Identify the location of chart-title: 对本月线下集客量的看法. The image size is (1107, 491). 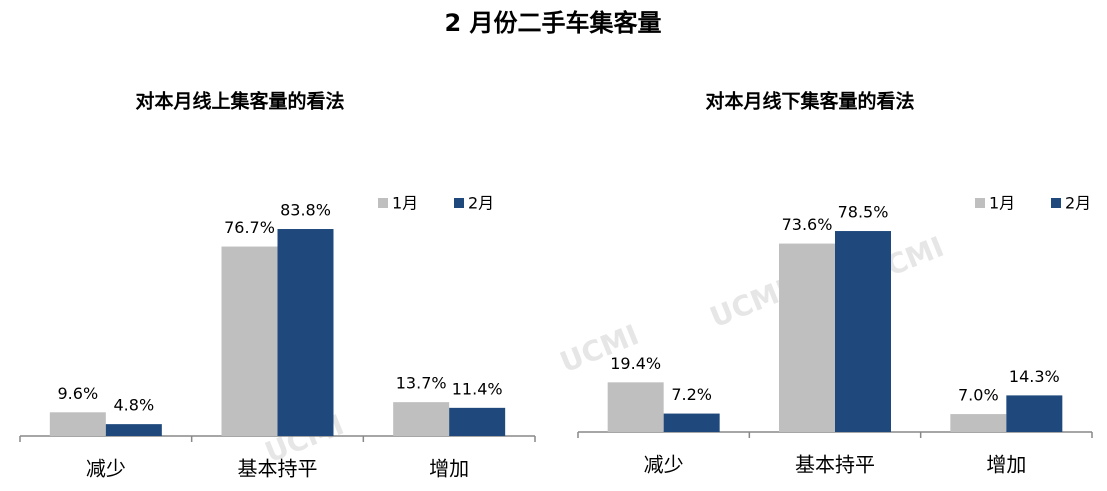
(809, 101).